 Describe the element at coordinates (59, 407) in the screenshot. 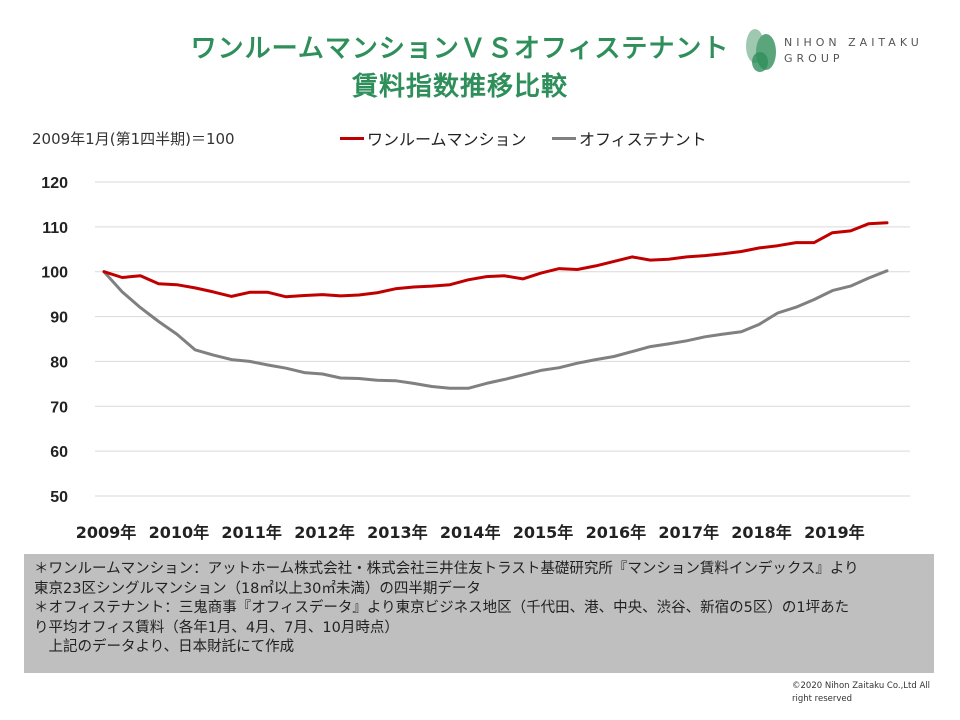

I see `y-tick-label: 70` at that location.